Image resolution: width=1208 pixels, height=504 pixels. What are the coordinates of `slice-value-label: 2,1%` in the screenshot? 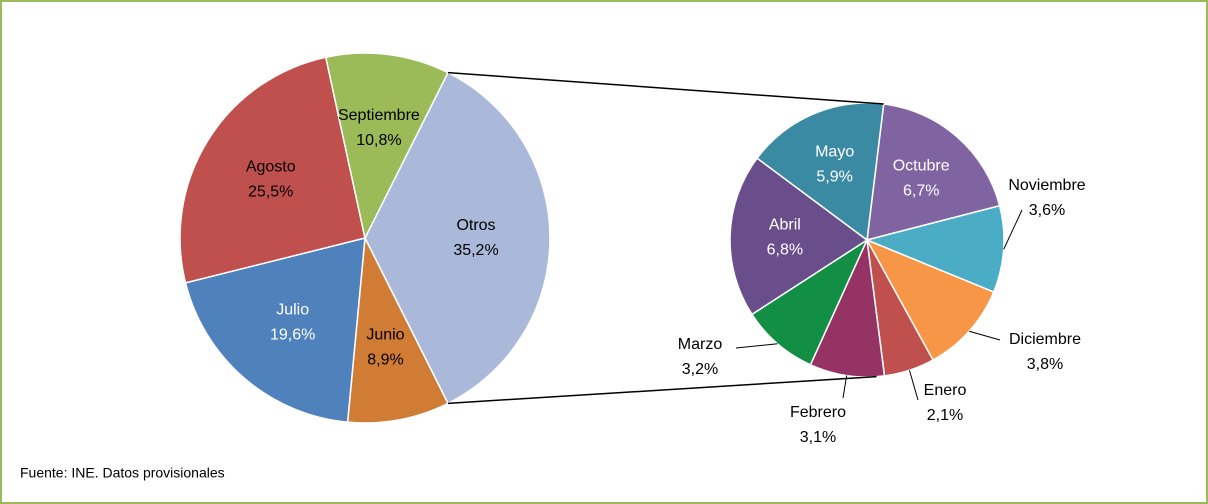 It's located at (945, 415).